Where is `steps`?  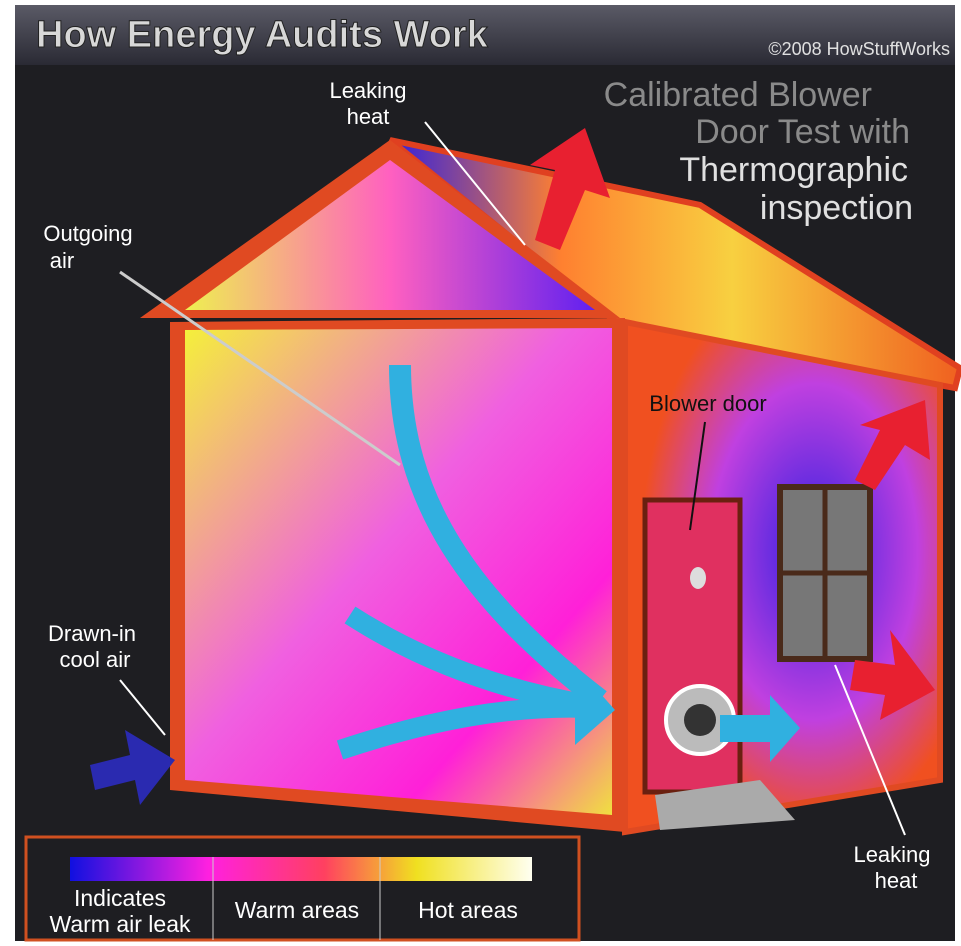
steps is located at coordinates (725, 805).